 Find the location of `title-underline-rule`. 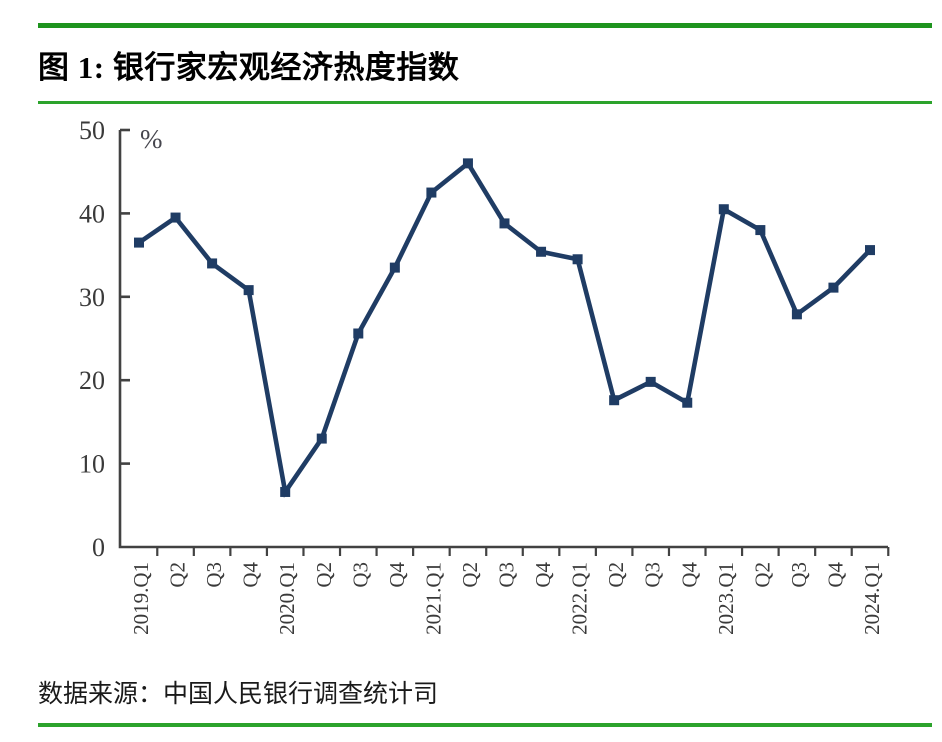

title-underline-rule is located at coordinates (485, 102).